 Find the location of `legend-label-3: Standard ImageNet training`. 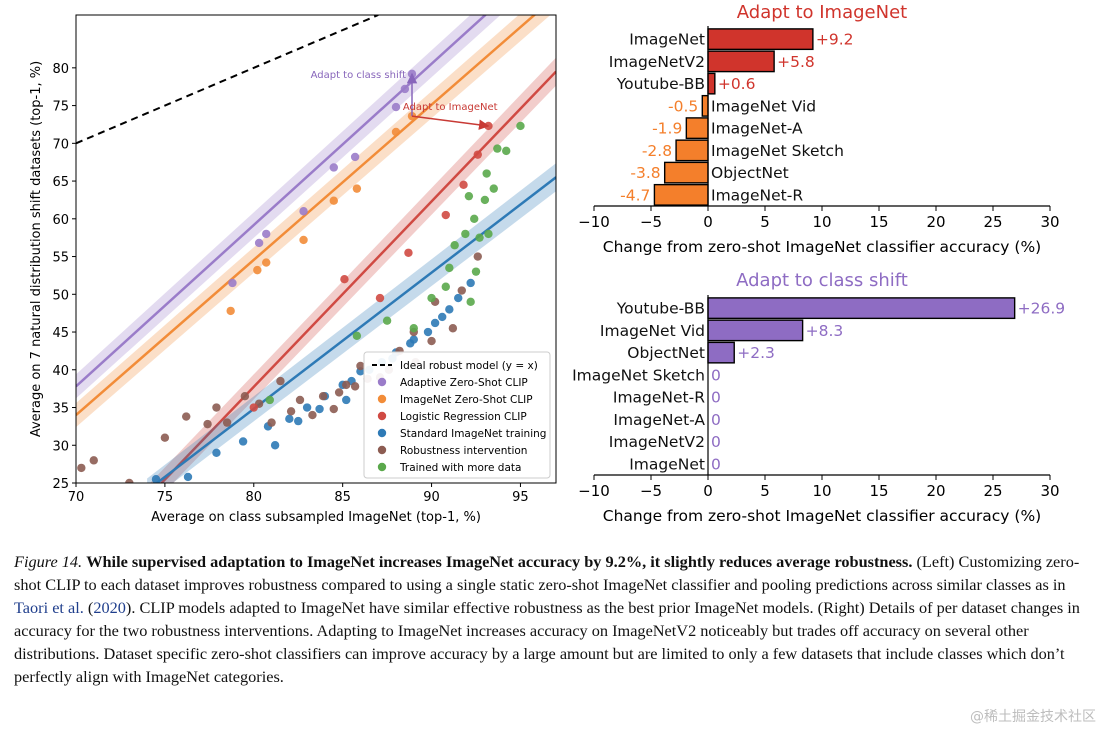

legend-label-3: Standard ImageNet training is located at coordinates (473, 434).